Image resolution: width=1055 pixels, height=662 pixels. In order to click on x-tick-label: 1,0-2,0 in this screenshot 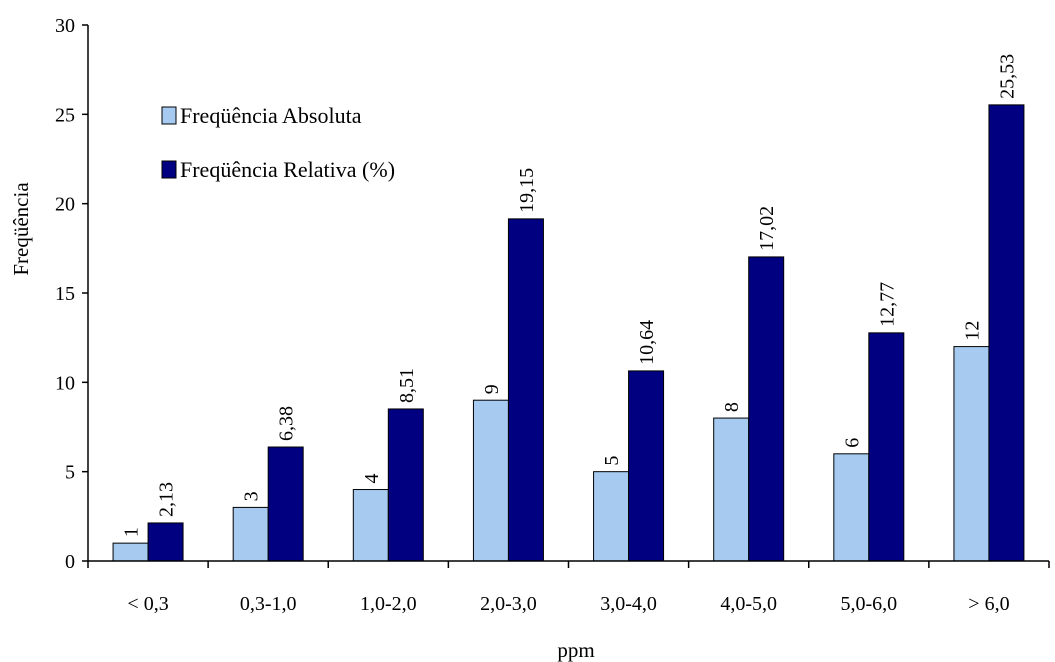, I will do `click(388, 604)`.